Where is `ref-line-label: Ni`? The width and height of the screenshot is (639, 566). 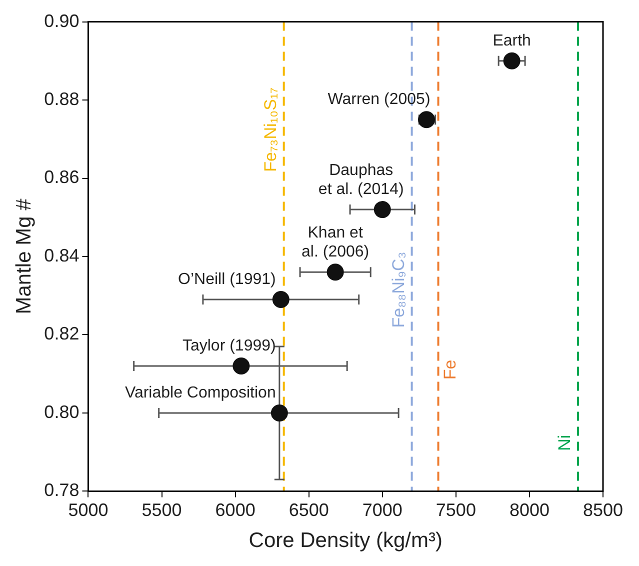
ref-line-label: Ni is located at coordinates (564, 442).